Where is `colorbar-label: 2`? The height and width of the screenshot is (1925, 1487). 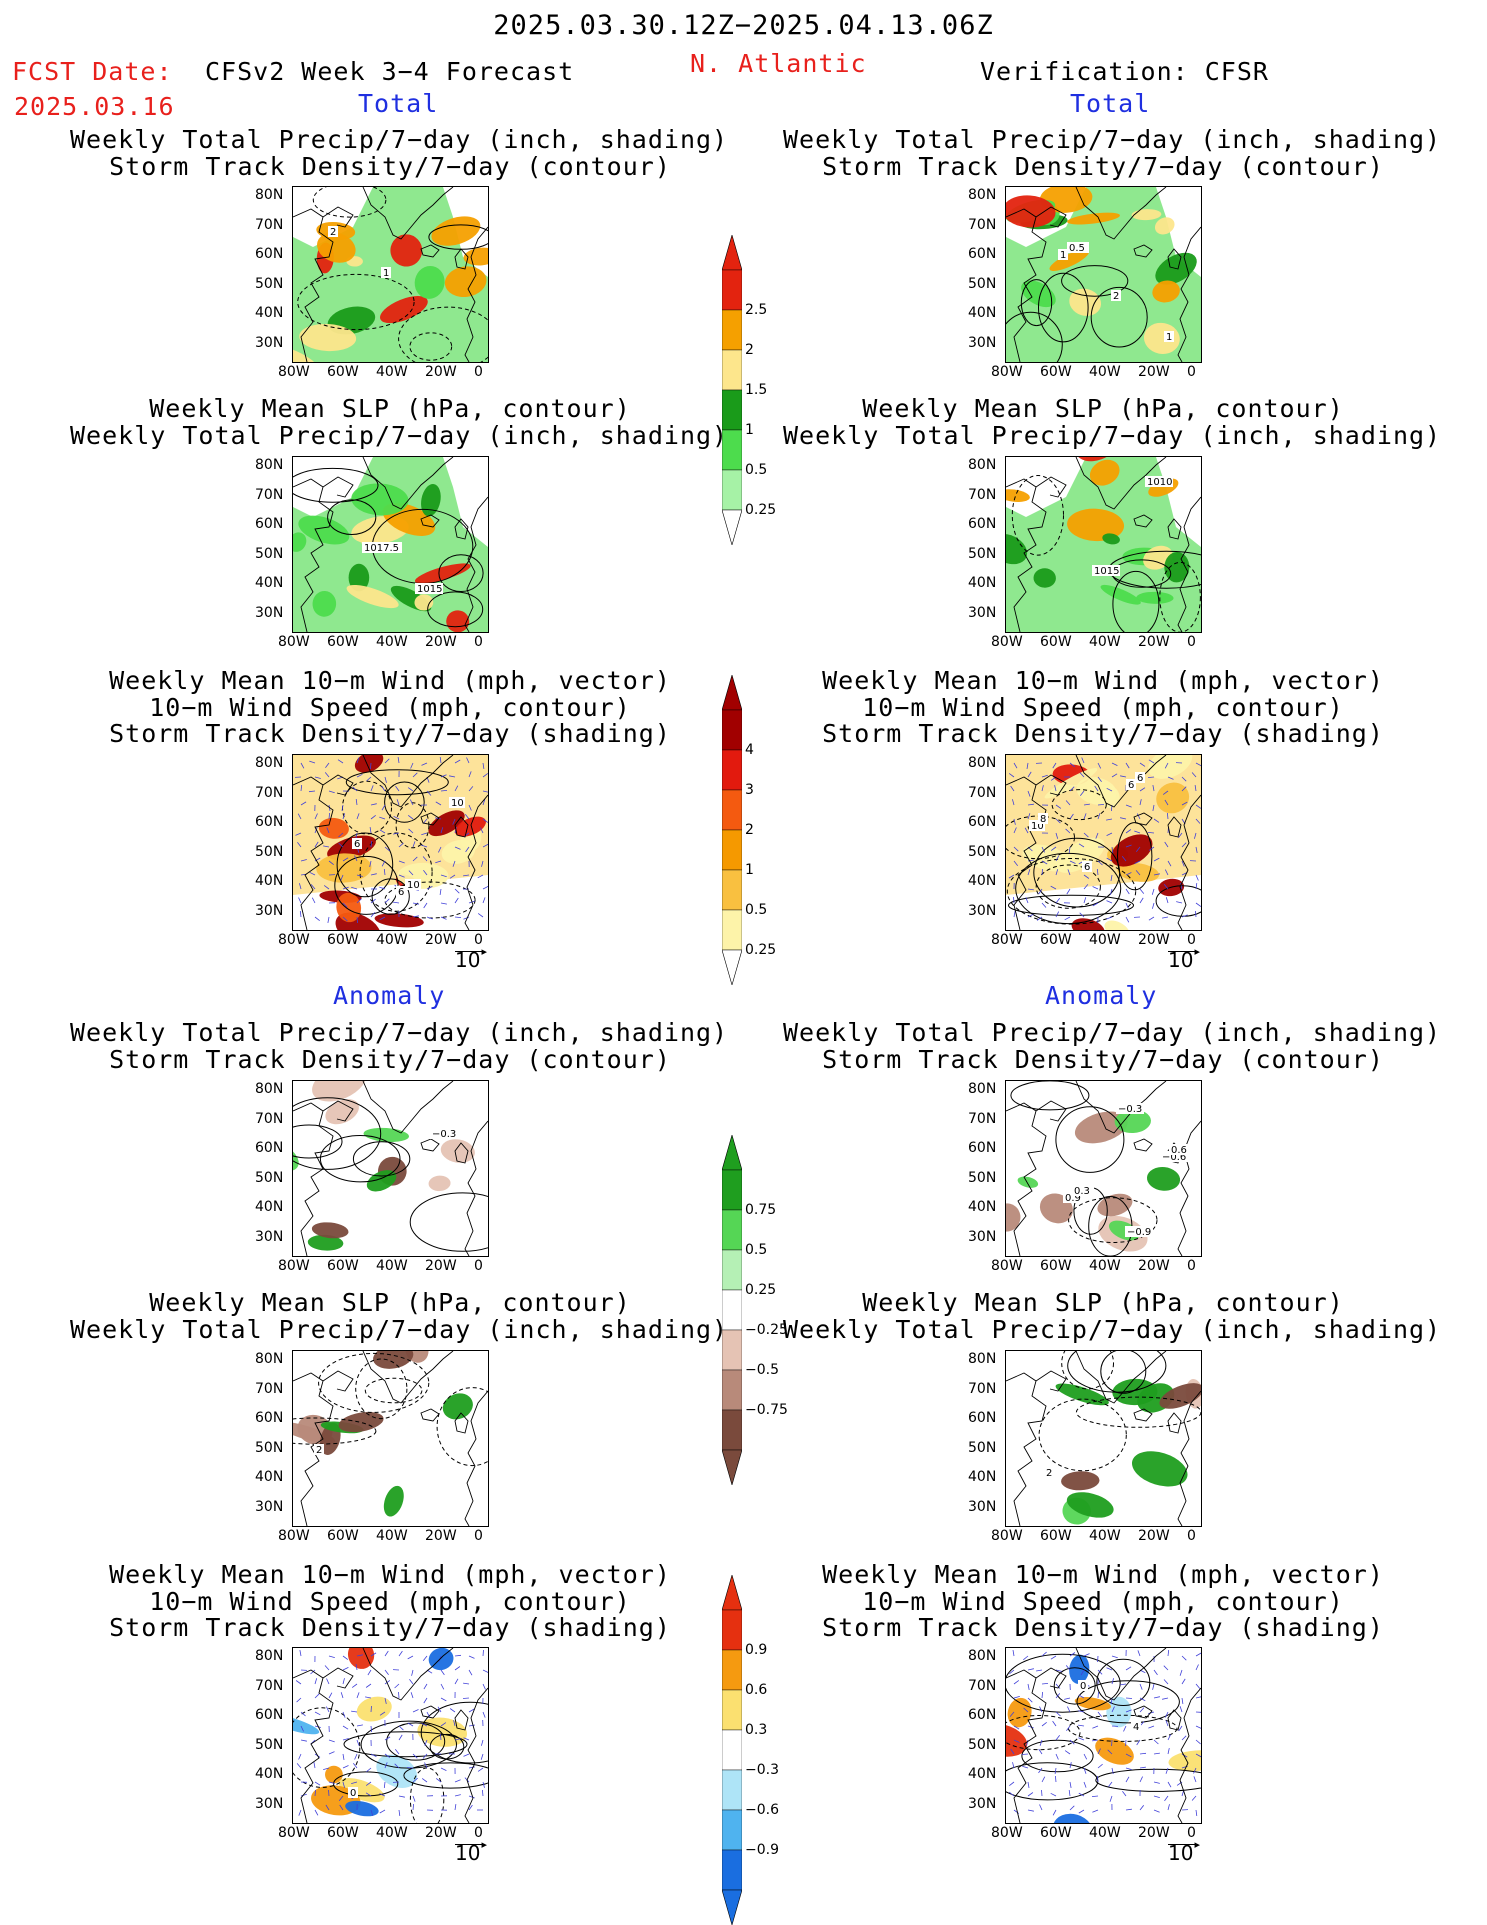 colorbar-label: 2 is located at coordinates (749, 350).